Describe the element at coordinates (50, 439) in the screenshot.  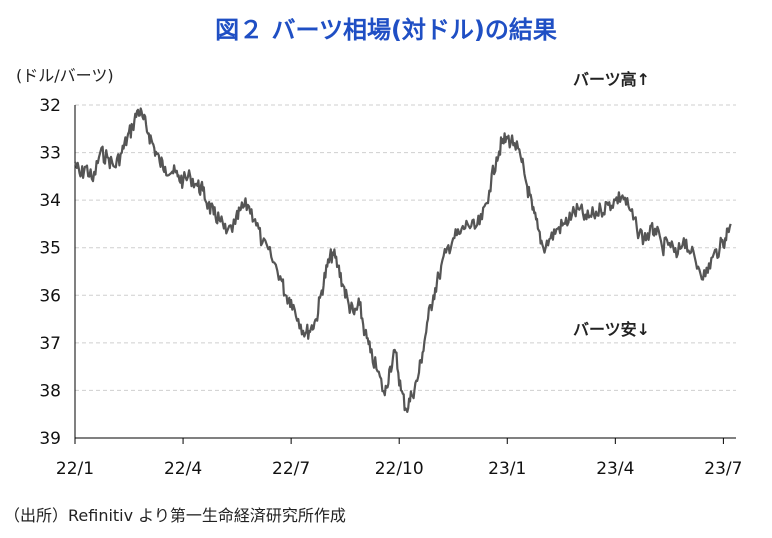
I see `y-tick-label-39: 39` at that location.